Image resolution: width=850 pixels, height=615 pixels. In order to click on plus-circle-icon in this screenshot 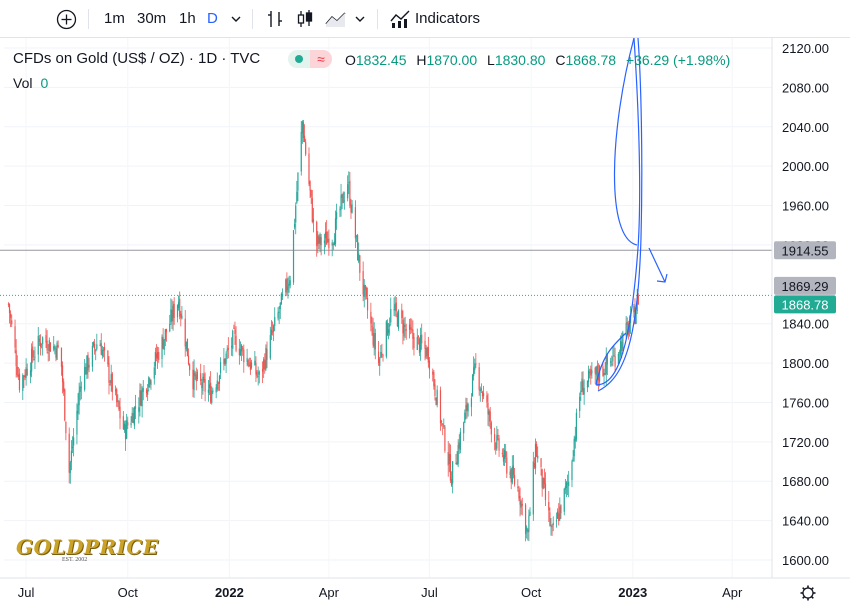, I will do `click(66, 19)`.